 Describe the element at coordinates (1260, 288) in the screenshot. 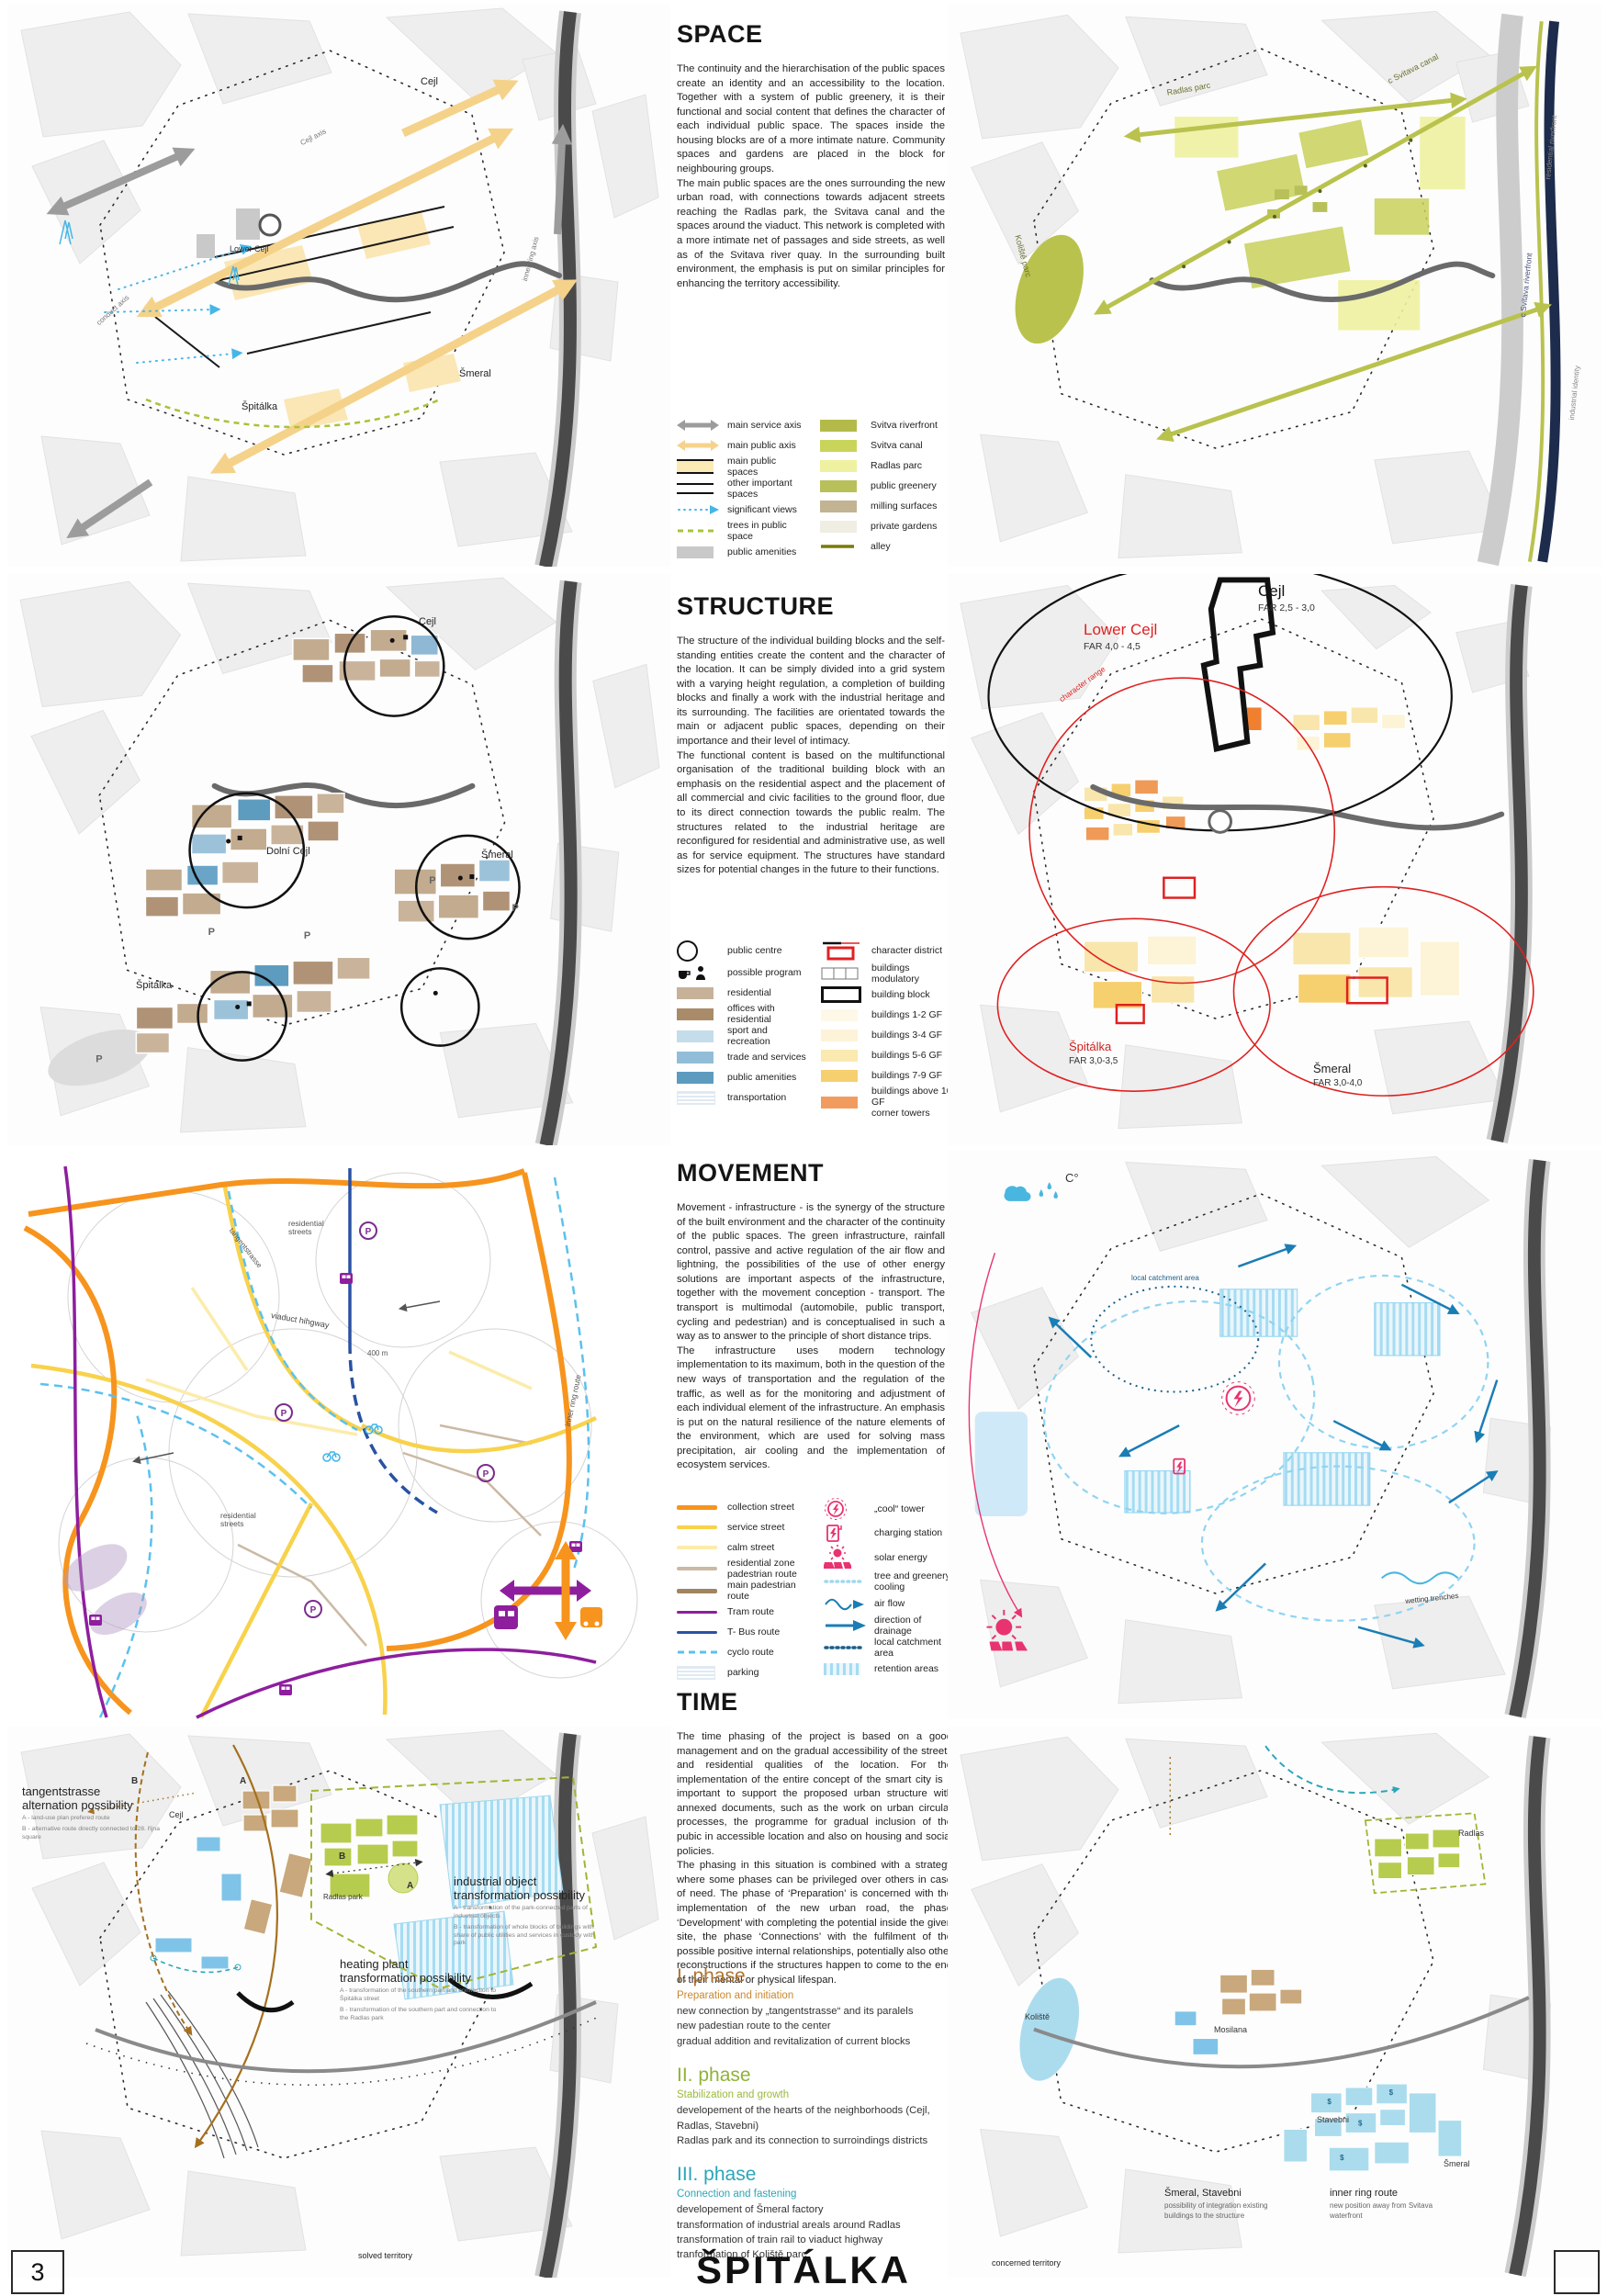

I see `space-map-right-graphic` at that location.